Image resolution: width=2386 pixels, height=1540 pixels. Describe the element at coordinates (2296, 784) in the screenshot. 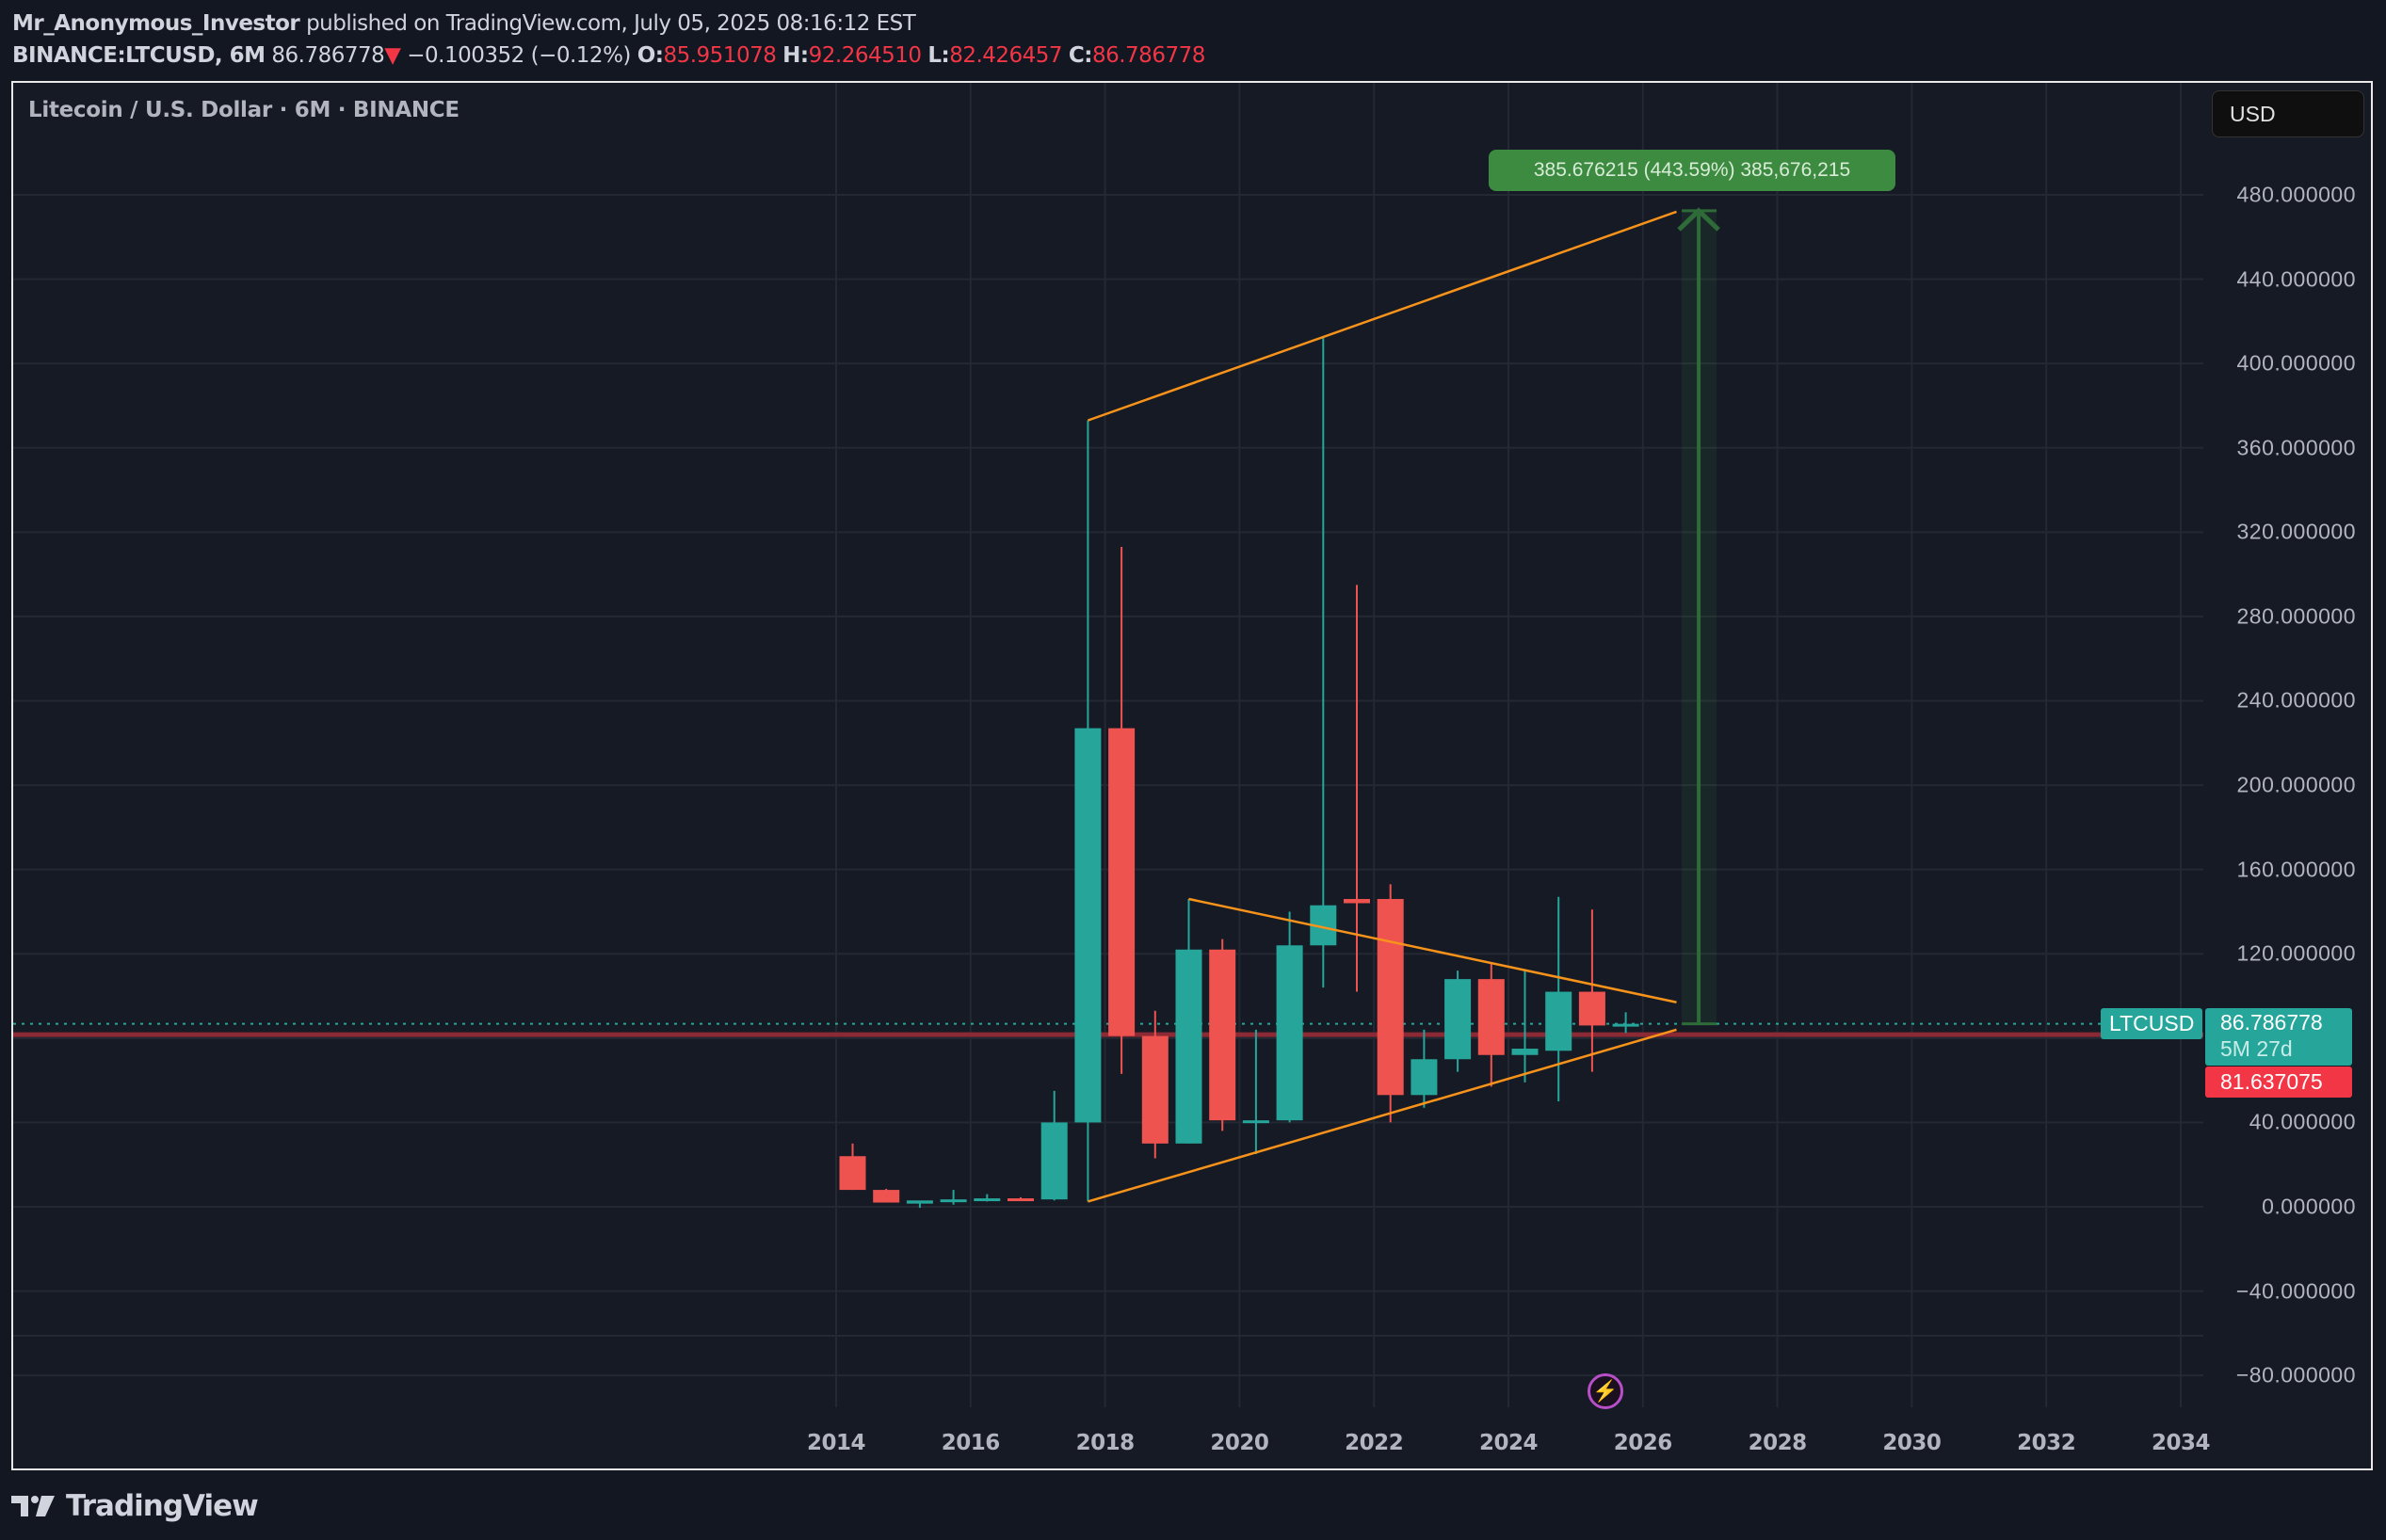

I see `price-axis-label: 200.000000` at that location.